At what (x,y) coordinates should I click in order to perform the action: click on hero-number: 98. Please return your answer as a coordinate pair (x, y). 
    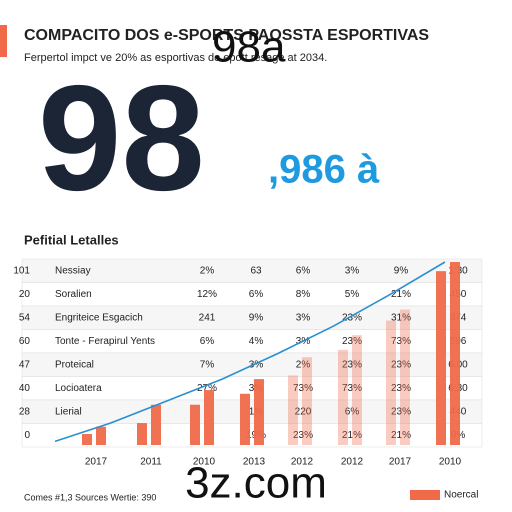
    Looking at the image, I should click on (121, 138).